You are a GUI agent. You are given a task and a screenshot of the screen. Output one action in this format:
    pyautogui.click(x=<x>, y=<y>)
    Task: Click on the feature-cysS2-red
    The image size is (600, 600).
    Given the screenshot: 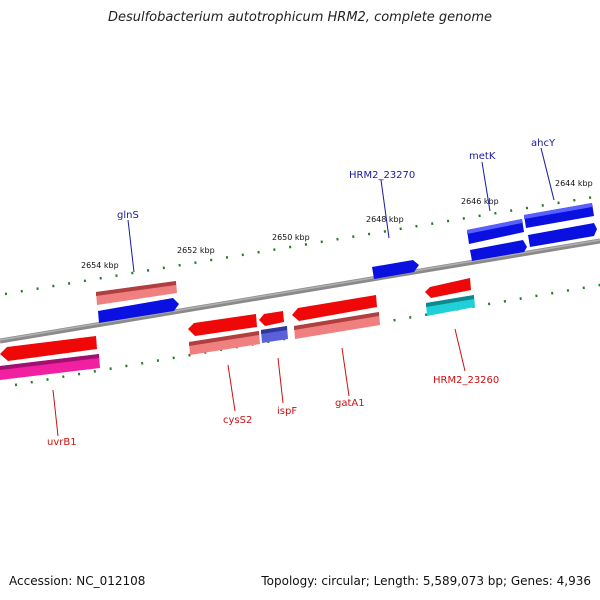 What is the action you would take?
    pyautogui.click(x=222, y=325)
    